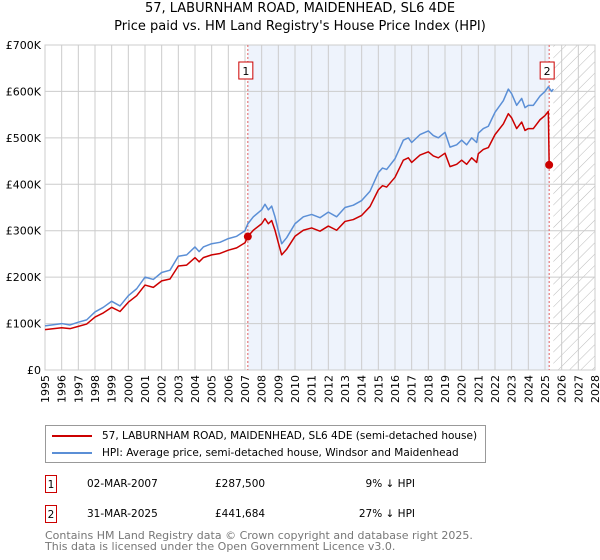 This screenshot has height=560, width=600. Describe the element at coordinates (295, 389) in the screenshot. I see `x-tick-label: 2010` at that location.